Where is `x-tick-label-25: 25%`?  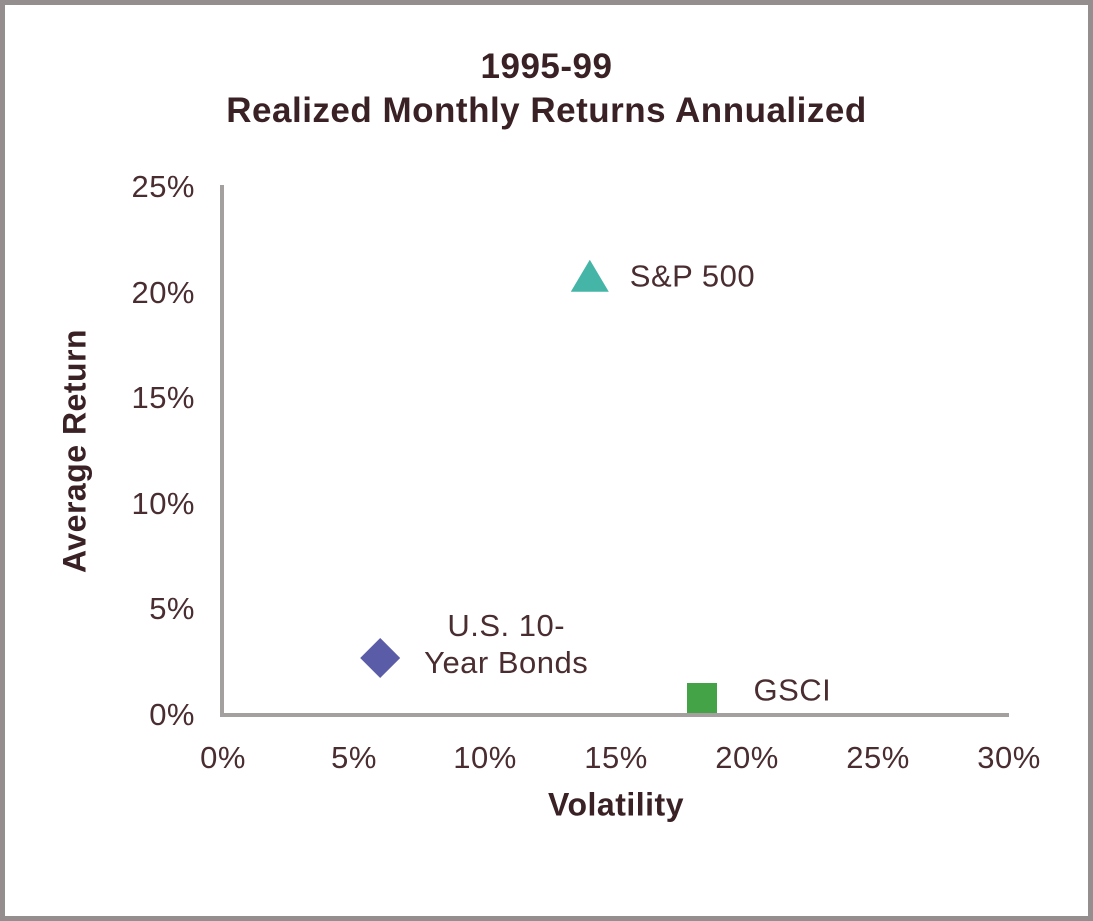
x-tick-label-25: 25% is located at coordinates (878, 757).